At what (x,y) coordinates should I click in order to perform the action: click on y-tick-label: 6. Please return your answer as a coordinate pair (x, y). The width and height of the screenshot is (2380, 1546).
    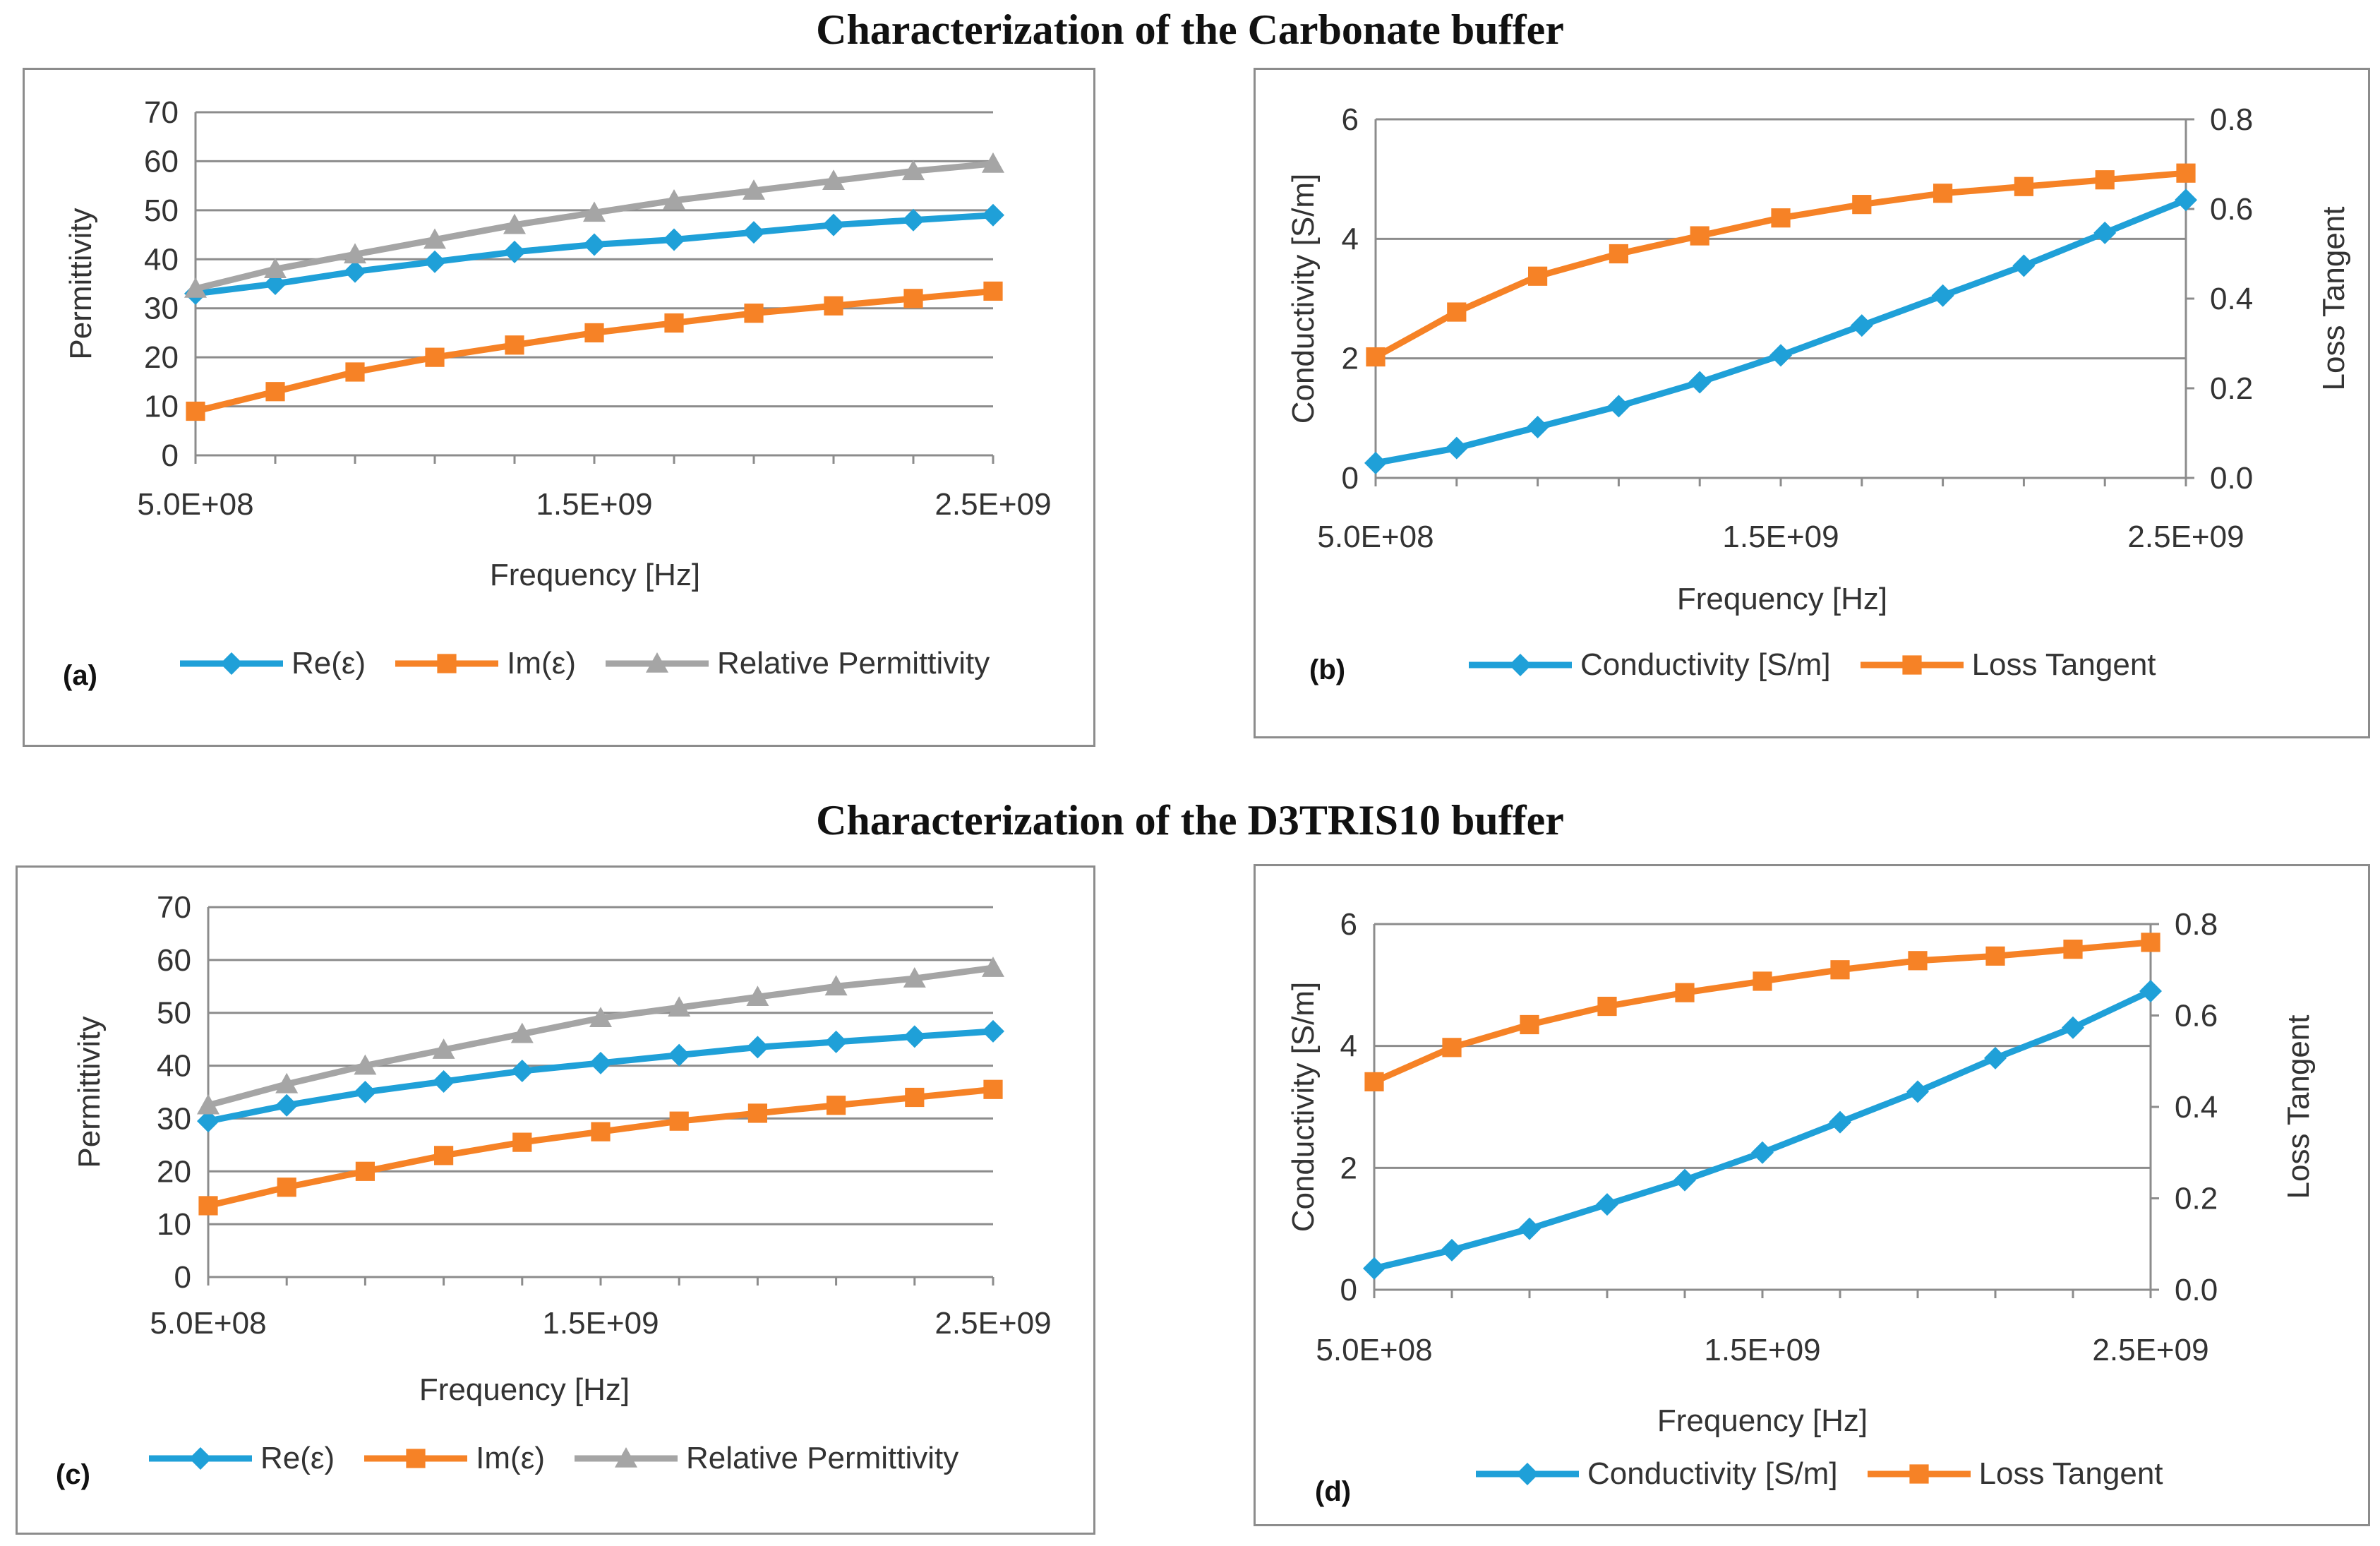
    Looking at the image, I should click on (1350, 119).